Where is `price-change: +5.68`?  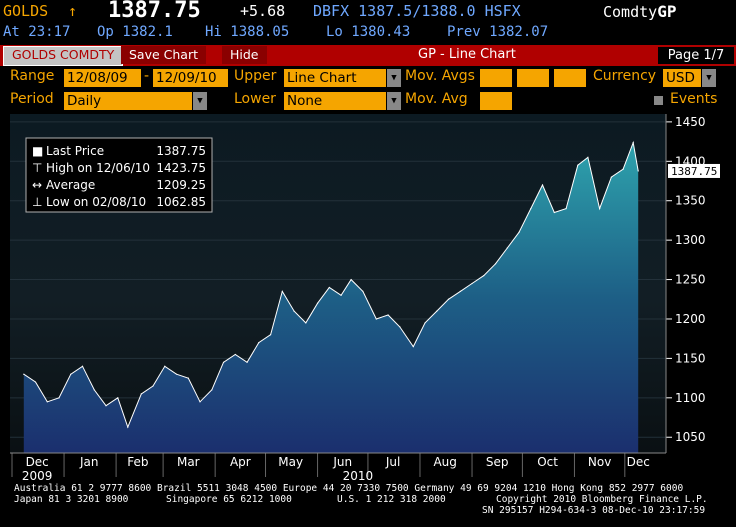
price-change: +5.68 is located at coordinates (263, 11).